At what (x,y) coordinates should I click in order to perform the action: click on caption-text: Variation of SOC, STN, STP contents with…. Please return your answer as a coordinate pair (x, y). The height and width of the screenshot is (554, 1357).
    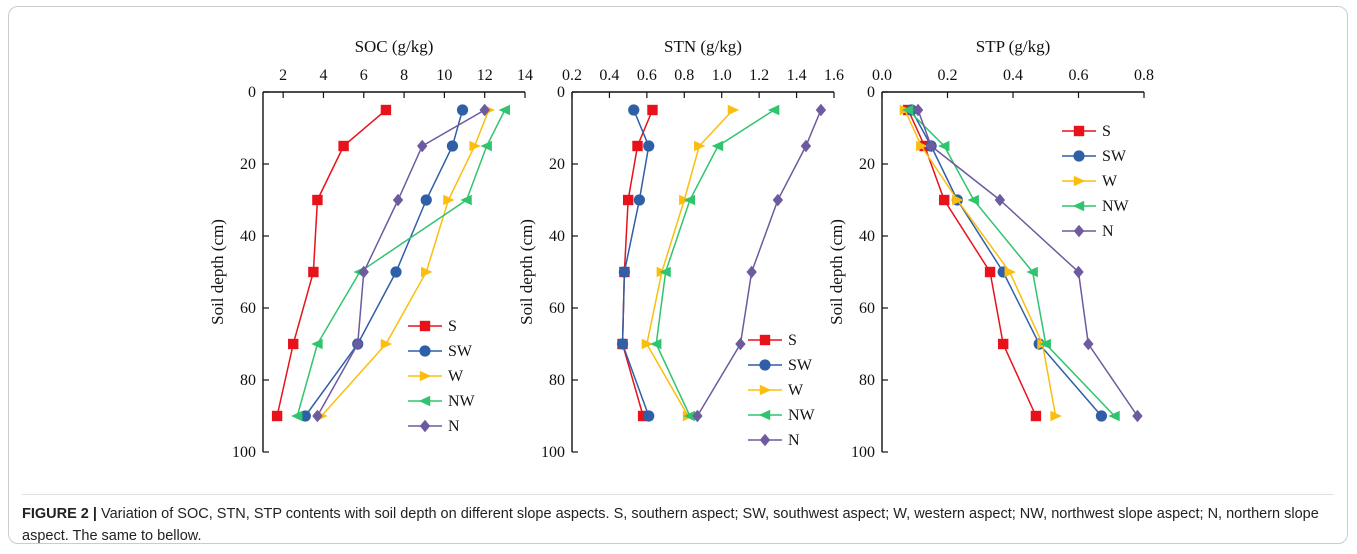
    Looking at the image, I should click on (670, 525).